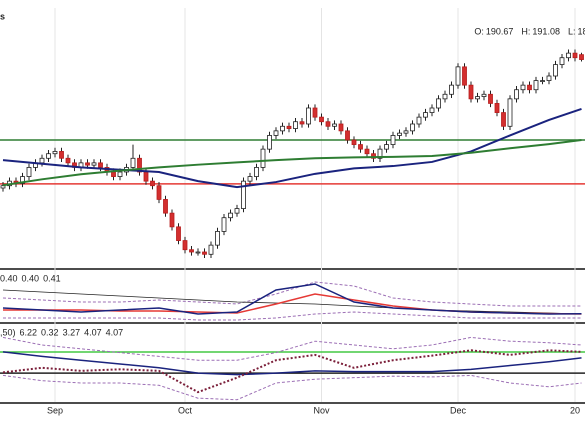 The image size is (585, 430). Describe the element at coordinates (29, 332) in the screenshot. I see `indicator-value: 6.22` at that location.